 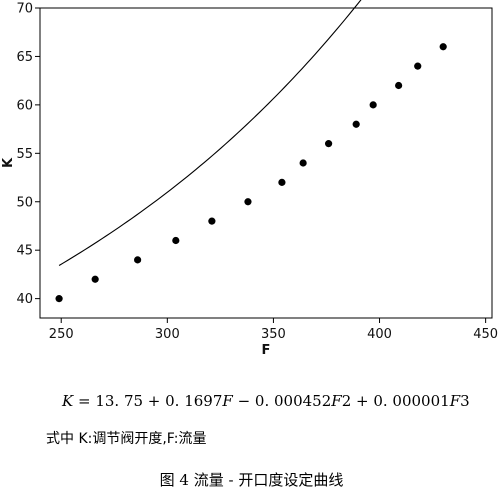 I want to click on y-tick-label-6: 70, so click(x=24, y=9).